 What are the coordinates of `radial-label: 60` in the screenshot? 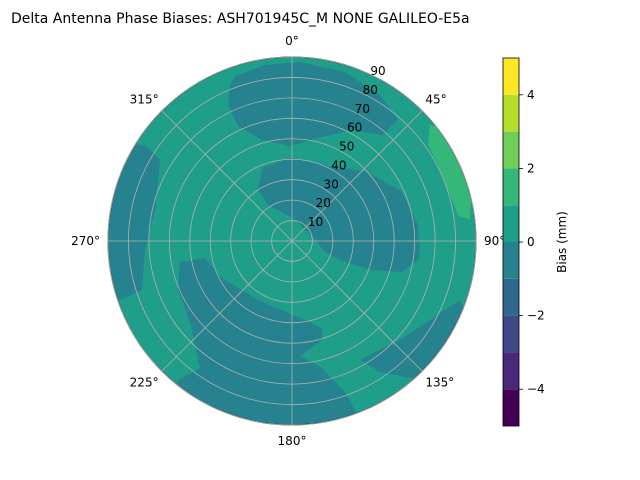 It's located at (354, 128).